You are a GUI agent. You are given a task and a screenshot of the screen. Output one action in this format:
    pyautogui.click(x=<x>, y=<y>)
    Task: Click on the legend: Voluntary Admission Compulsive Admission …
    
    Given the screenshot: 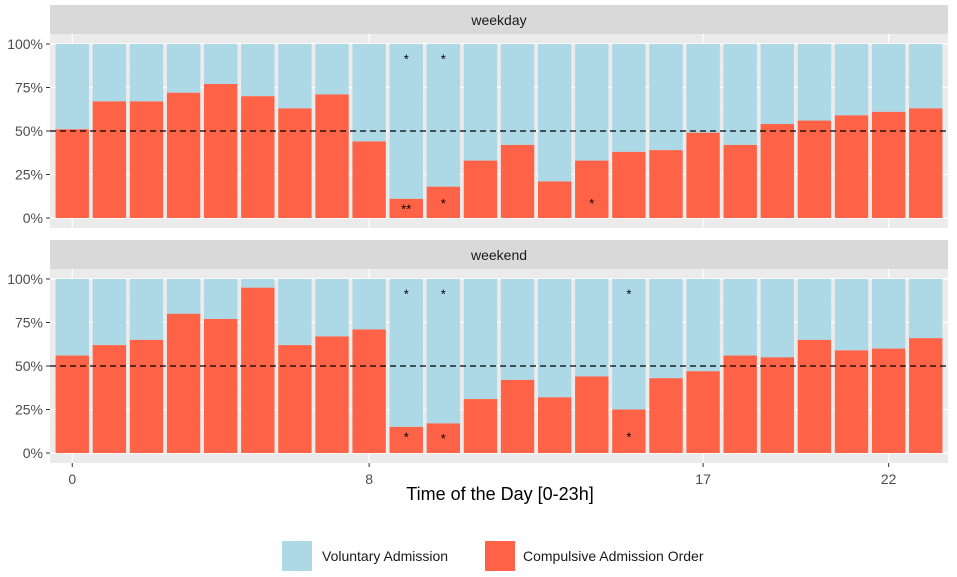 What is the action you would take?
    pyautogui.click(x=493, y=556)
    